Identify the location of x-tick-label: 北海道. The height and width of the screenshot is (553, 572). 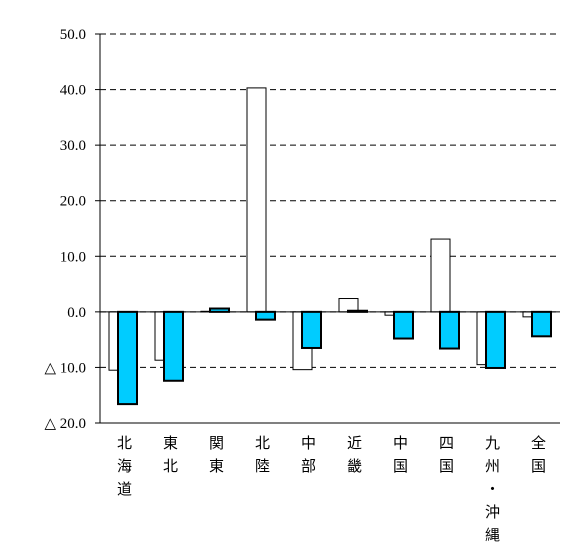
(123, 469).